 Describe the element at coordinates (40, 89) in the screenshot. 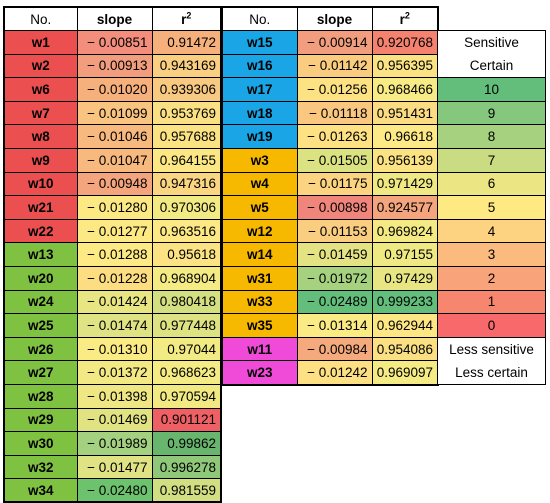

I see `left-row-id: w6` at that location.